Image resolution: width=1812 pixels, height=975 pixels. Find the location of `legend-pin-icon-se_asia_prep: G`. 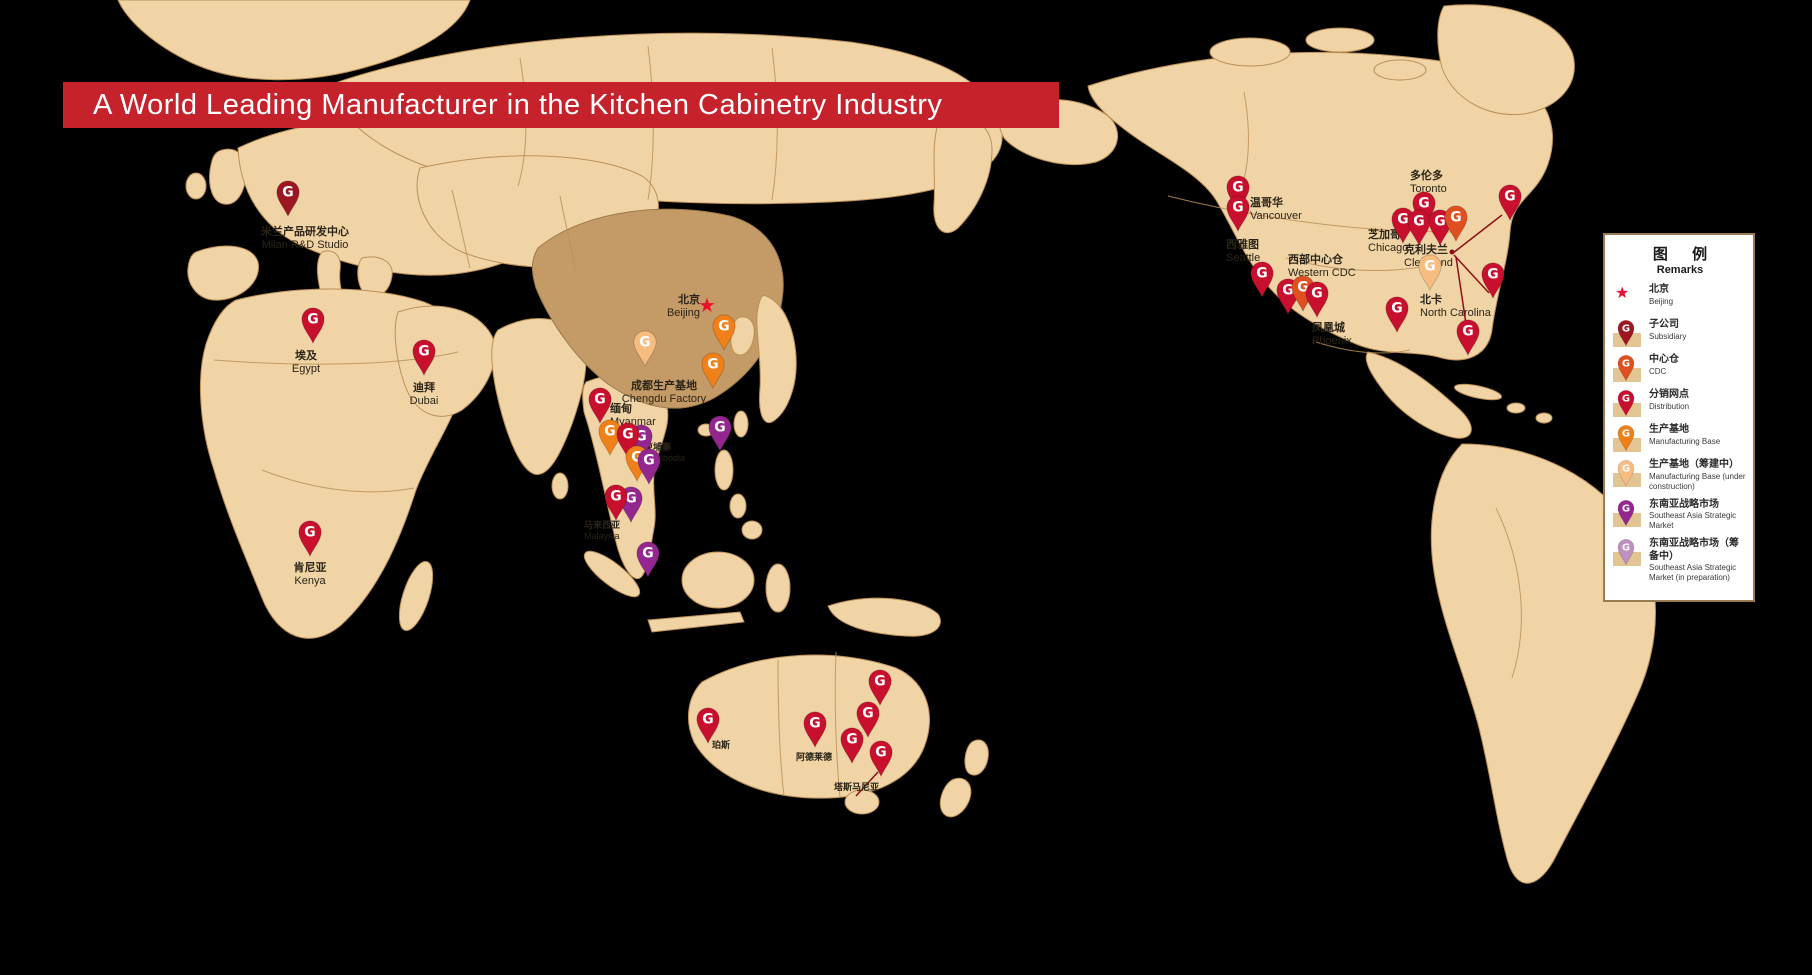

legend-pin-icon-se_asia_prep: G is located at coordinates (1629, 552).